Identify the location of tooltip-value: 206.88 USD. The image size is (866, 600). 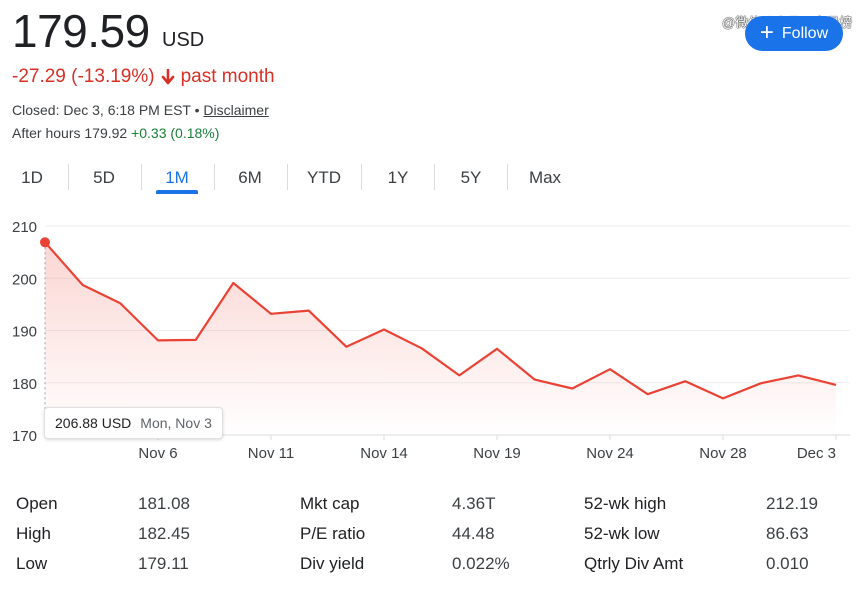
(93, 423).